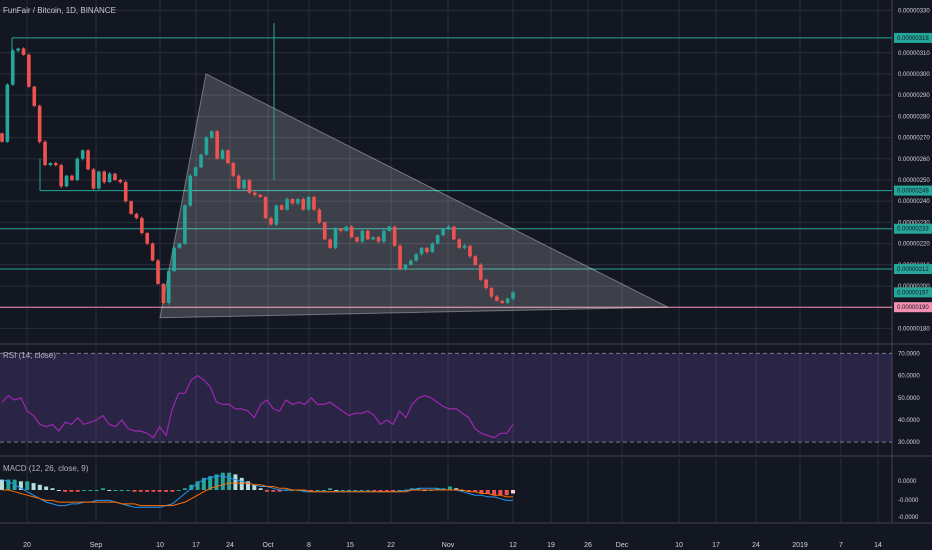 The height and width of the screenshot is (550, 932). What do you see at coordinates (914, 223) in the screenshot?
I see `y-tick-label: 0.00000230` at bounding box center [914, 223].